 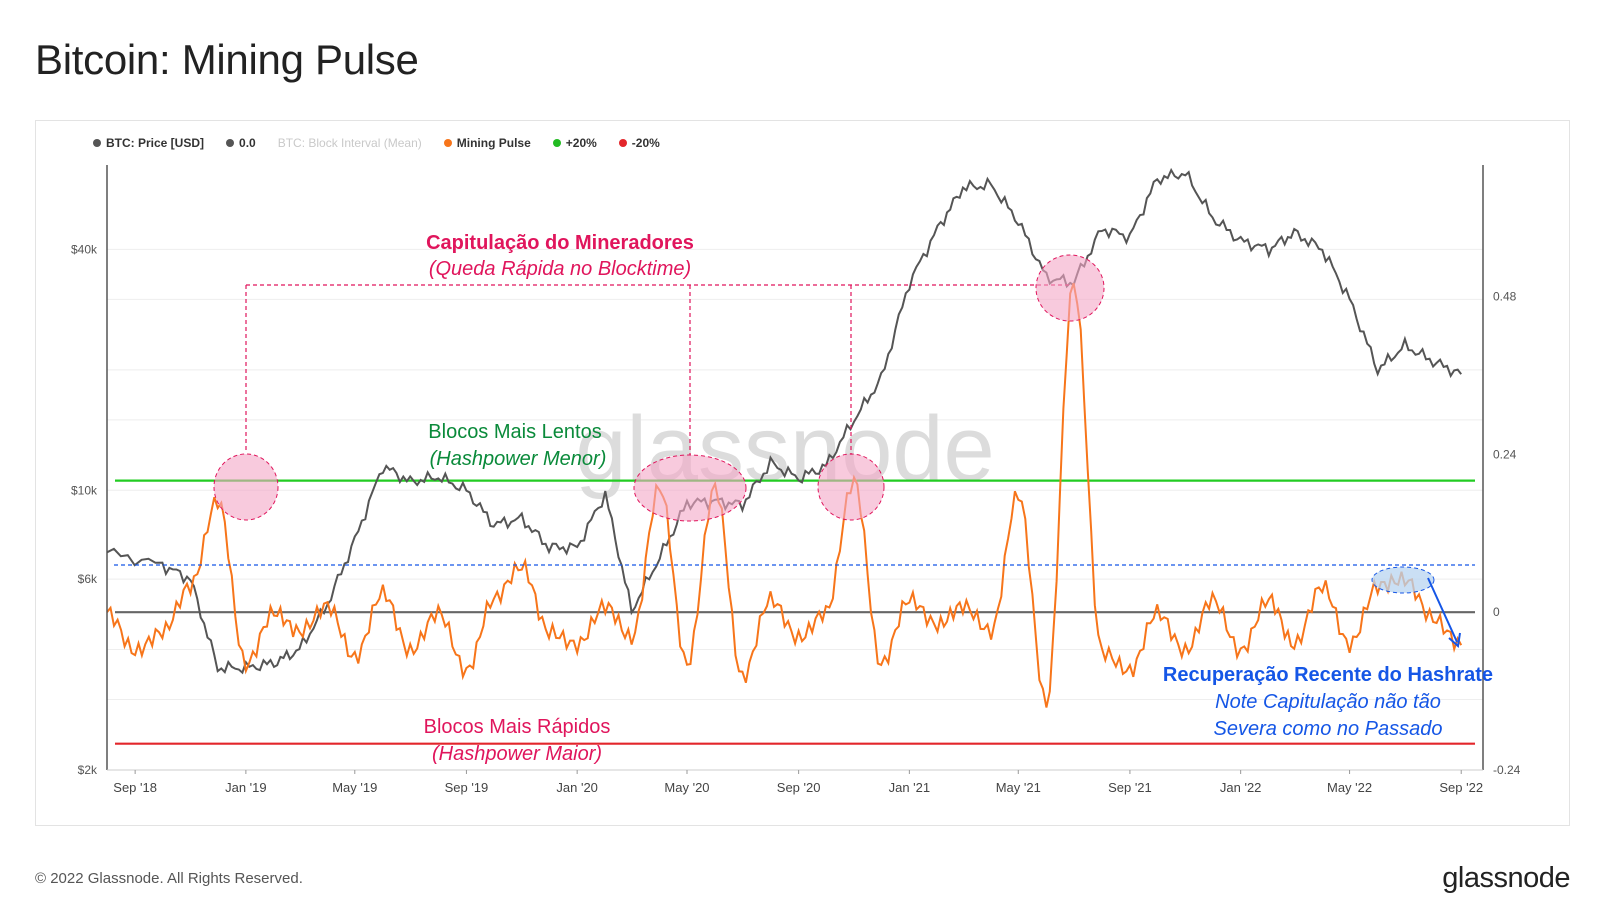 I want to click on x-tick-label: Sep '19, so click(x=467, y=787).